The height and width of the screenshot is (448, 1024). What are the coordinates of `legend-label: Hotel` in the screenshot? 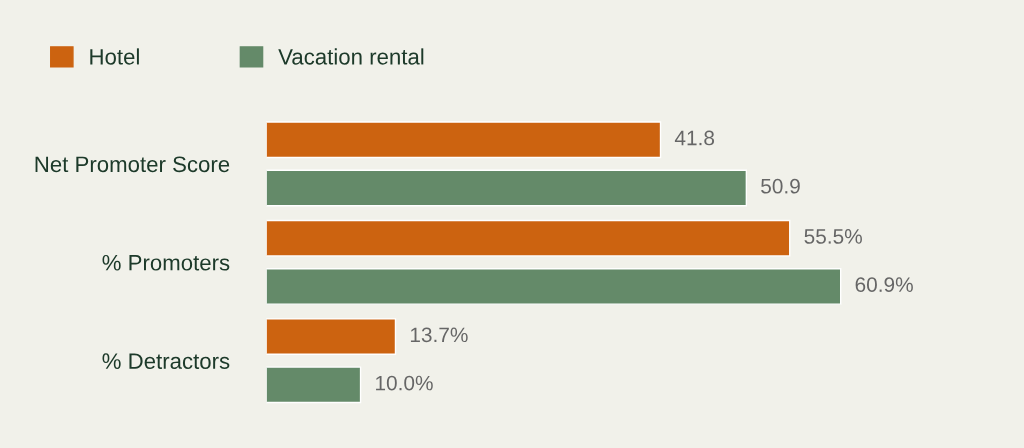 It's located at (114, 56).